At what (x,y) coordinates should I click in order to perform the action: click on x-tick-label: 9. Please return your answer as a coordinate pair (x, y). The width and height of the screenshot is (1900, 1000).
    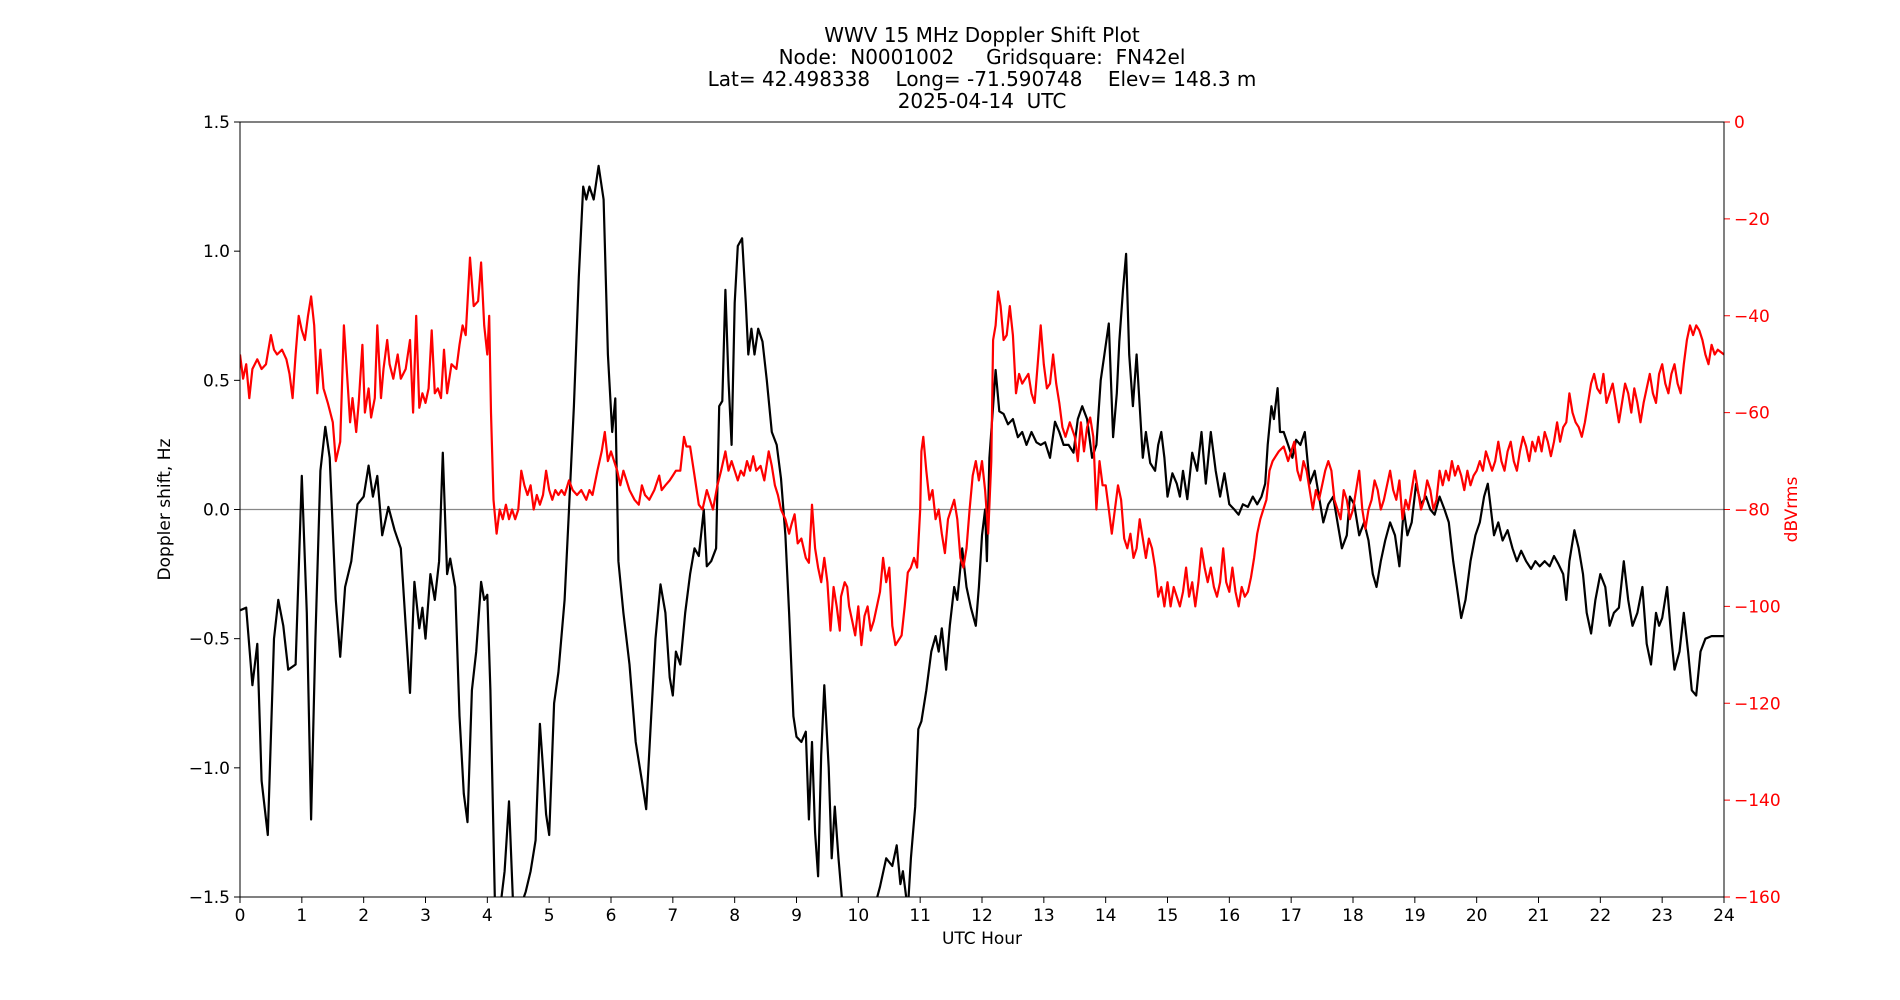
    Looking at the image, I should click on (796, 916).